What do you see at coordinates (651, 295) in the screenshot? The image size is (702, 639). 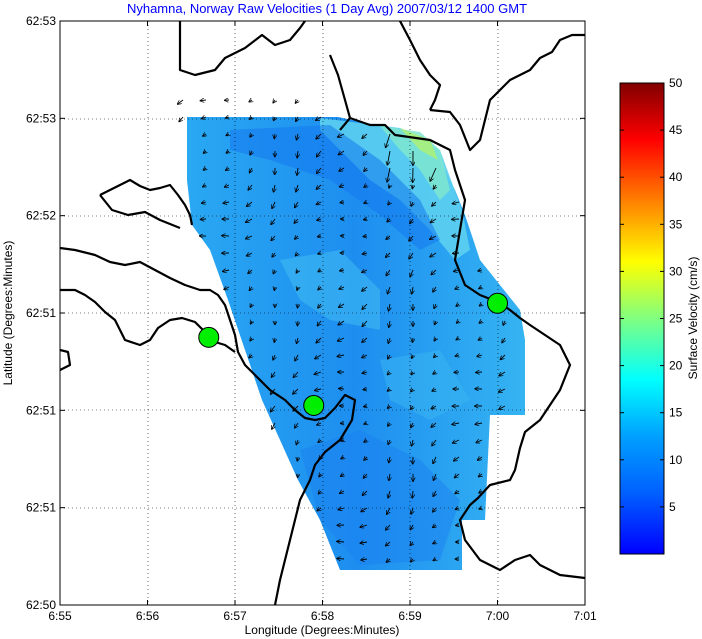 I see `colorbar-ticks: 5 10 15 20 25 30 35 40 45 50` at bounding box center [651, 295].